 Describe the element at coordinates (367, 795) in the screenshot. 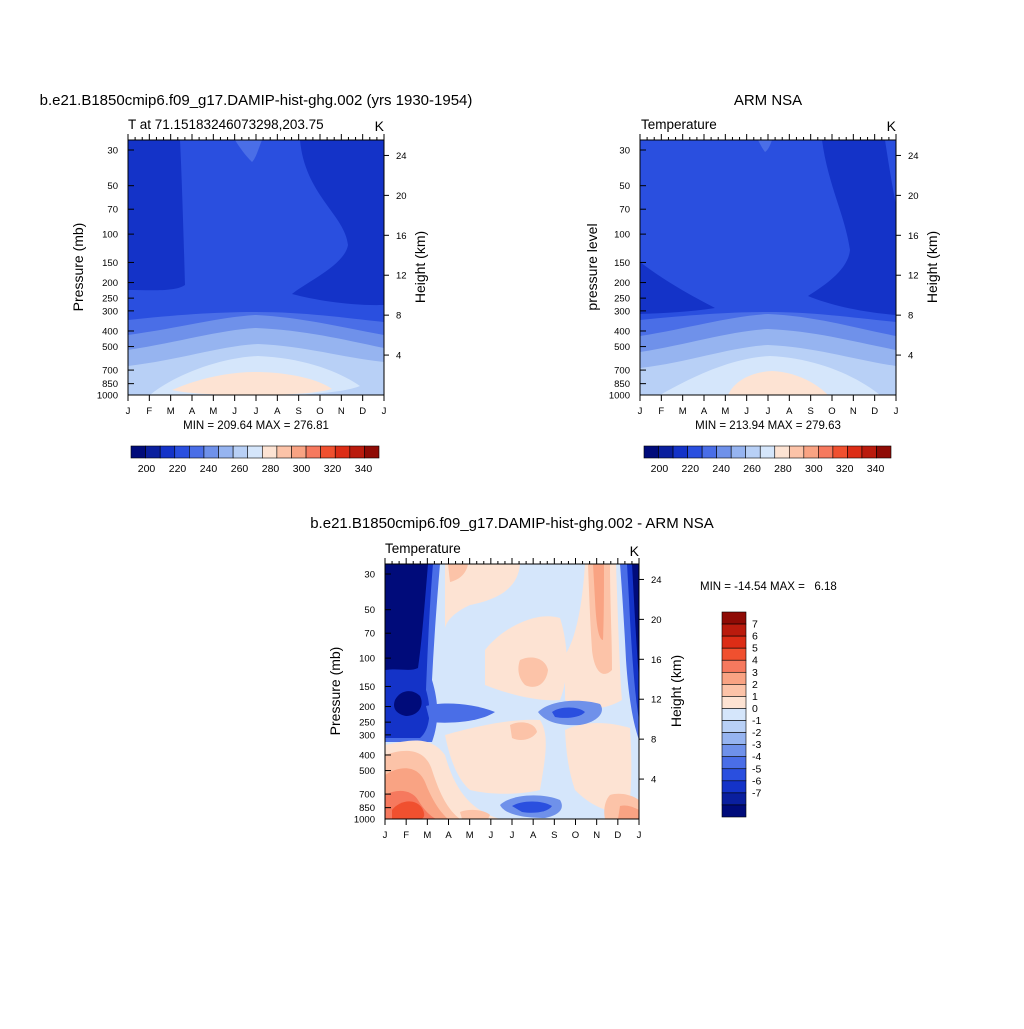

I see `panel-diff-ytick-label: 700` at that location.